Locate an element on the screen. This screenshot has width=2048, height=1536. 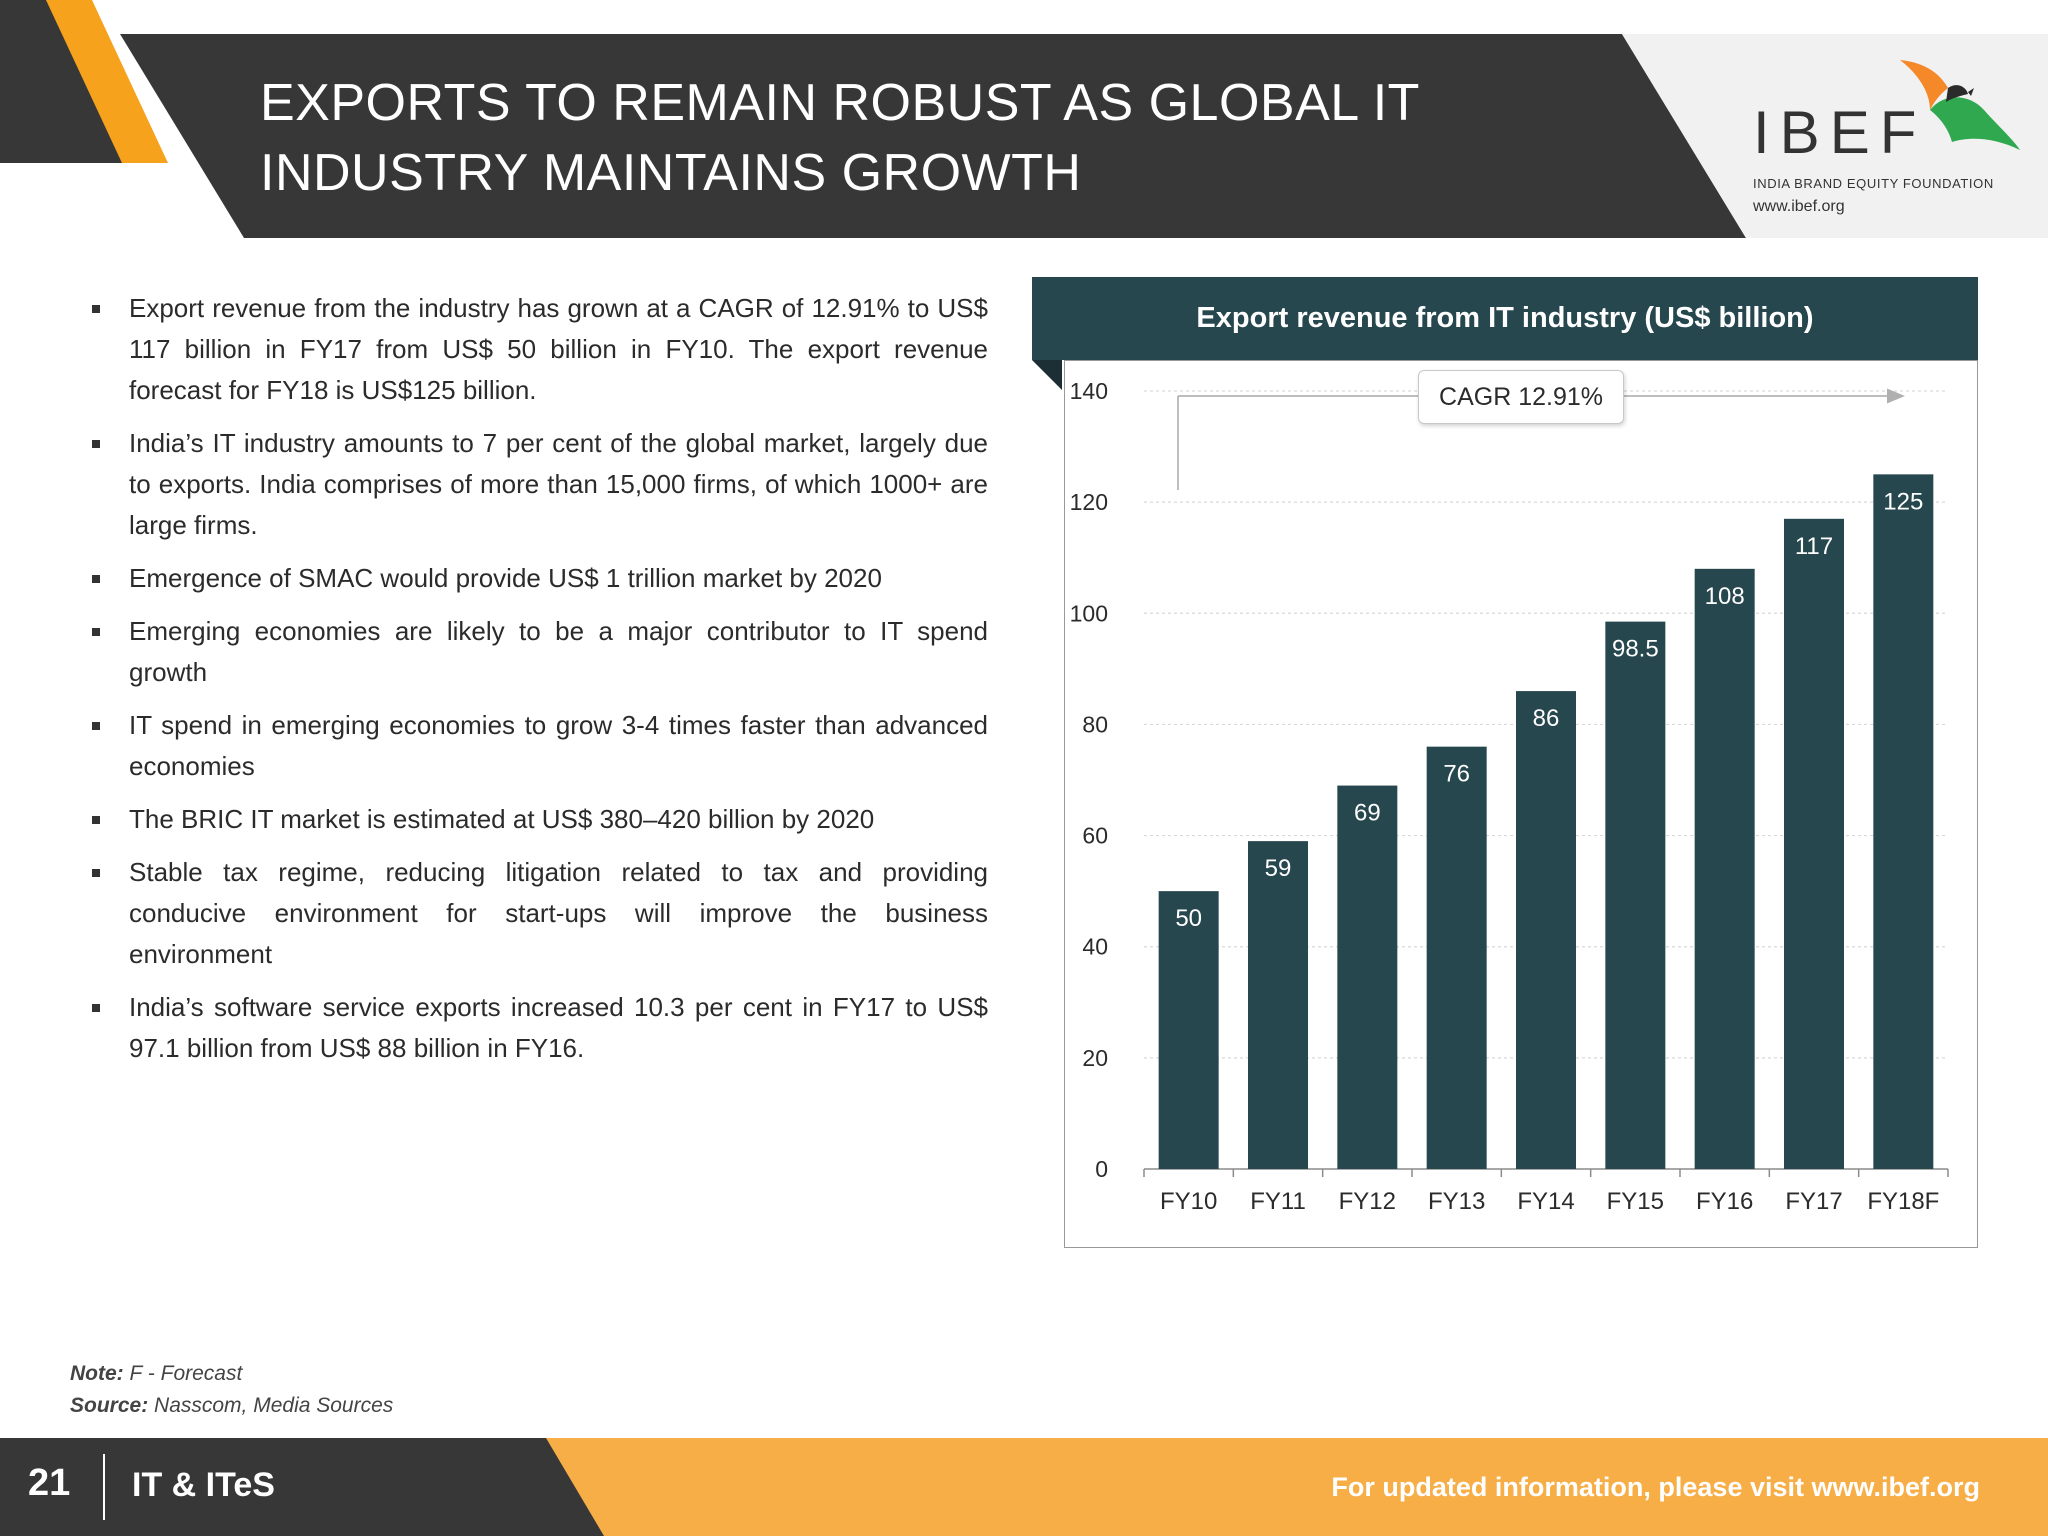
footer-divider is located at coordinates (104, 1487).